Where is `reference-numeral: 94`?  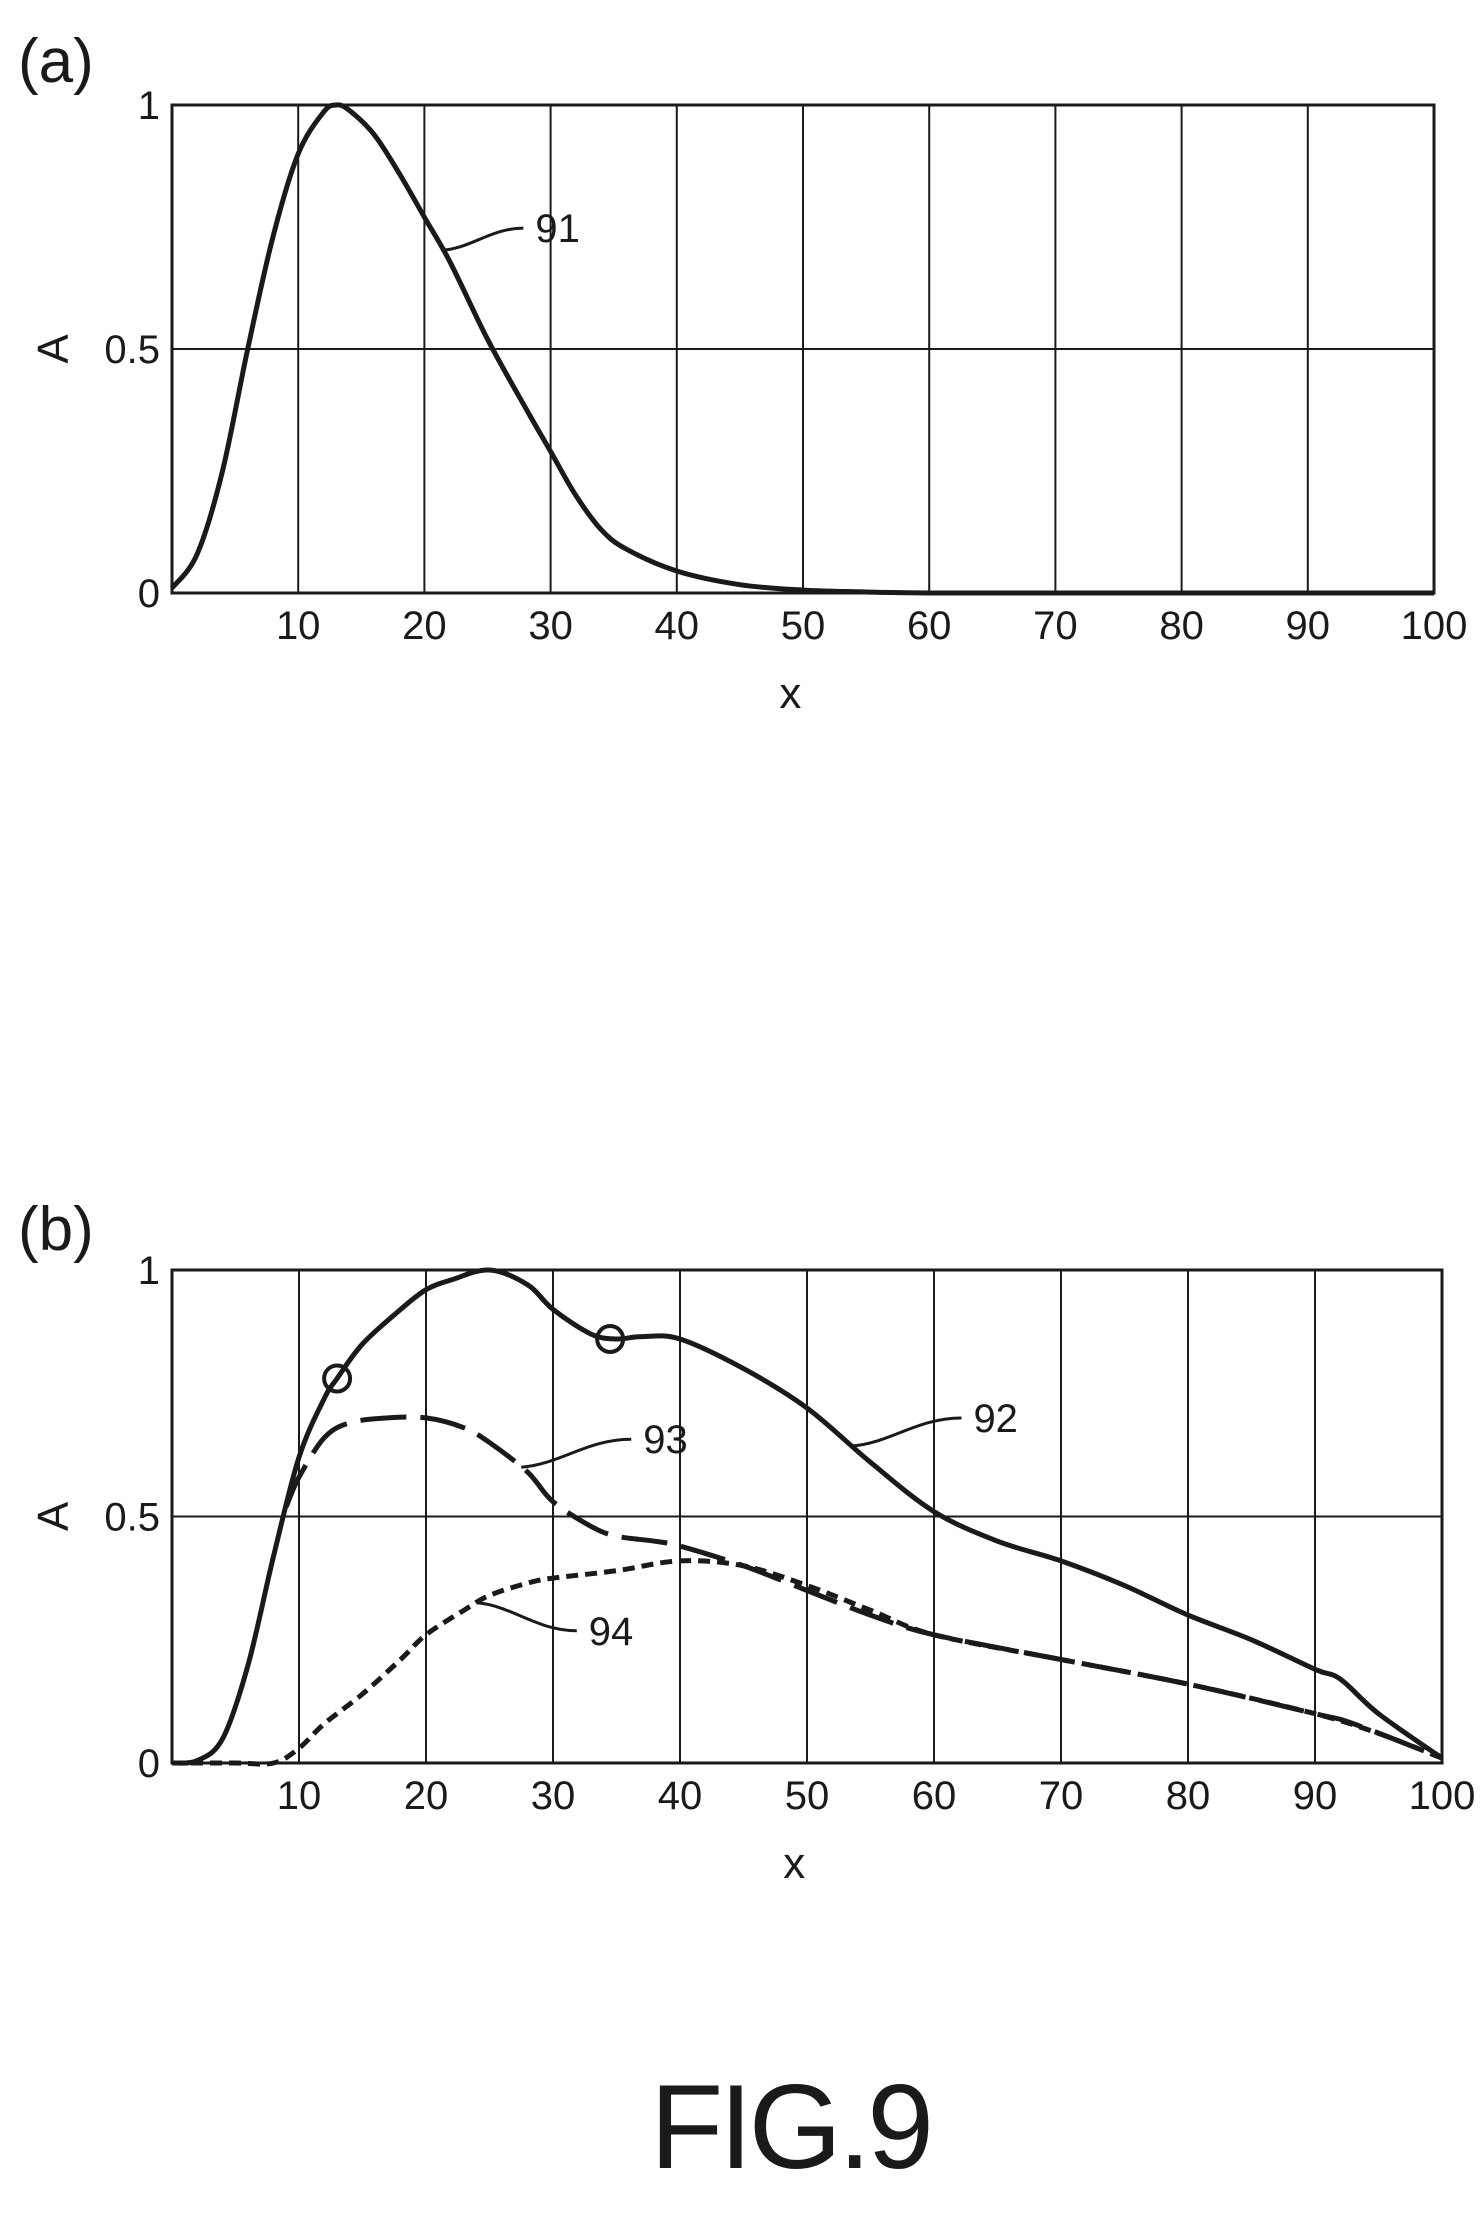 reference-numeral: 94 is located at coordinates (611, 1632).